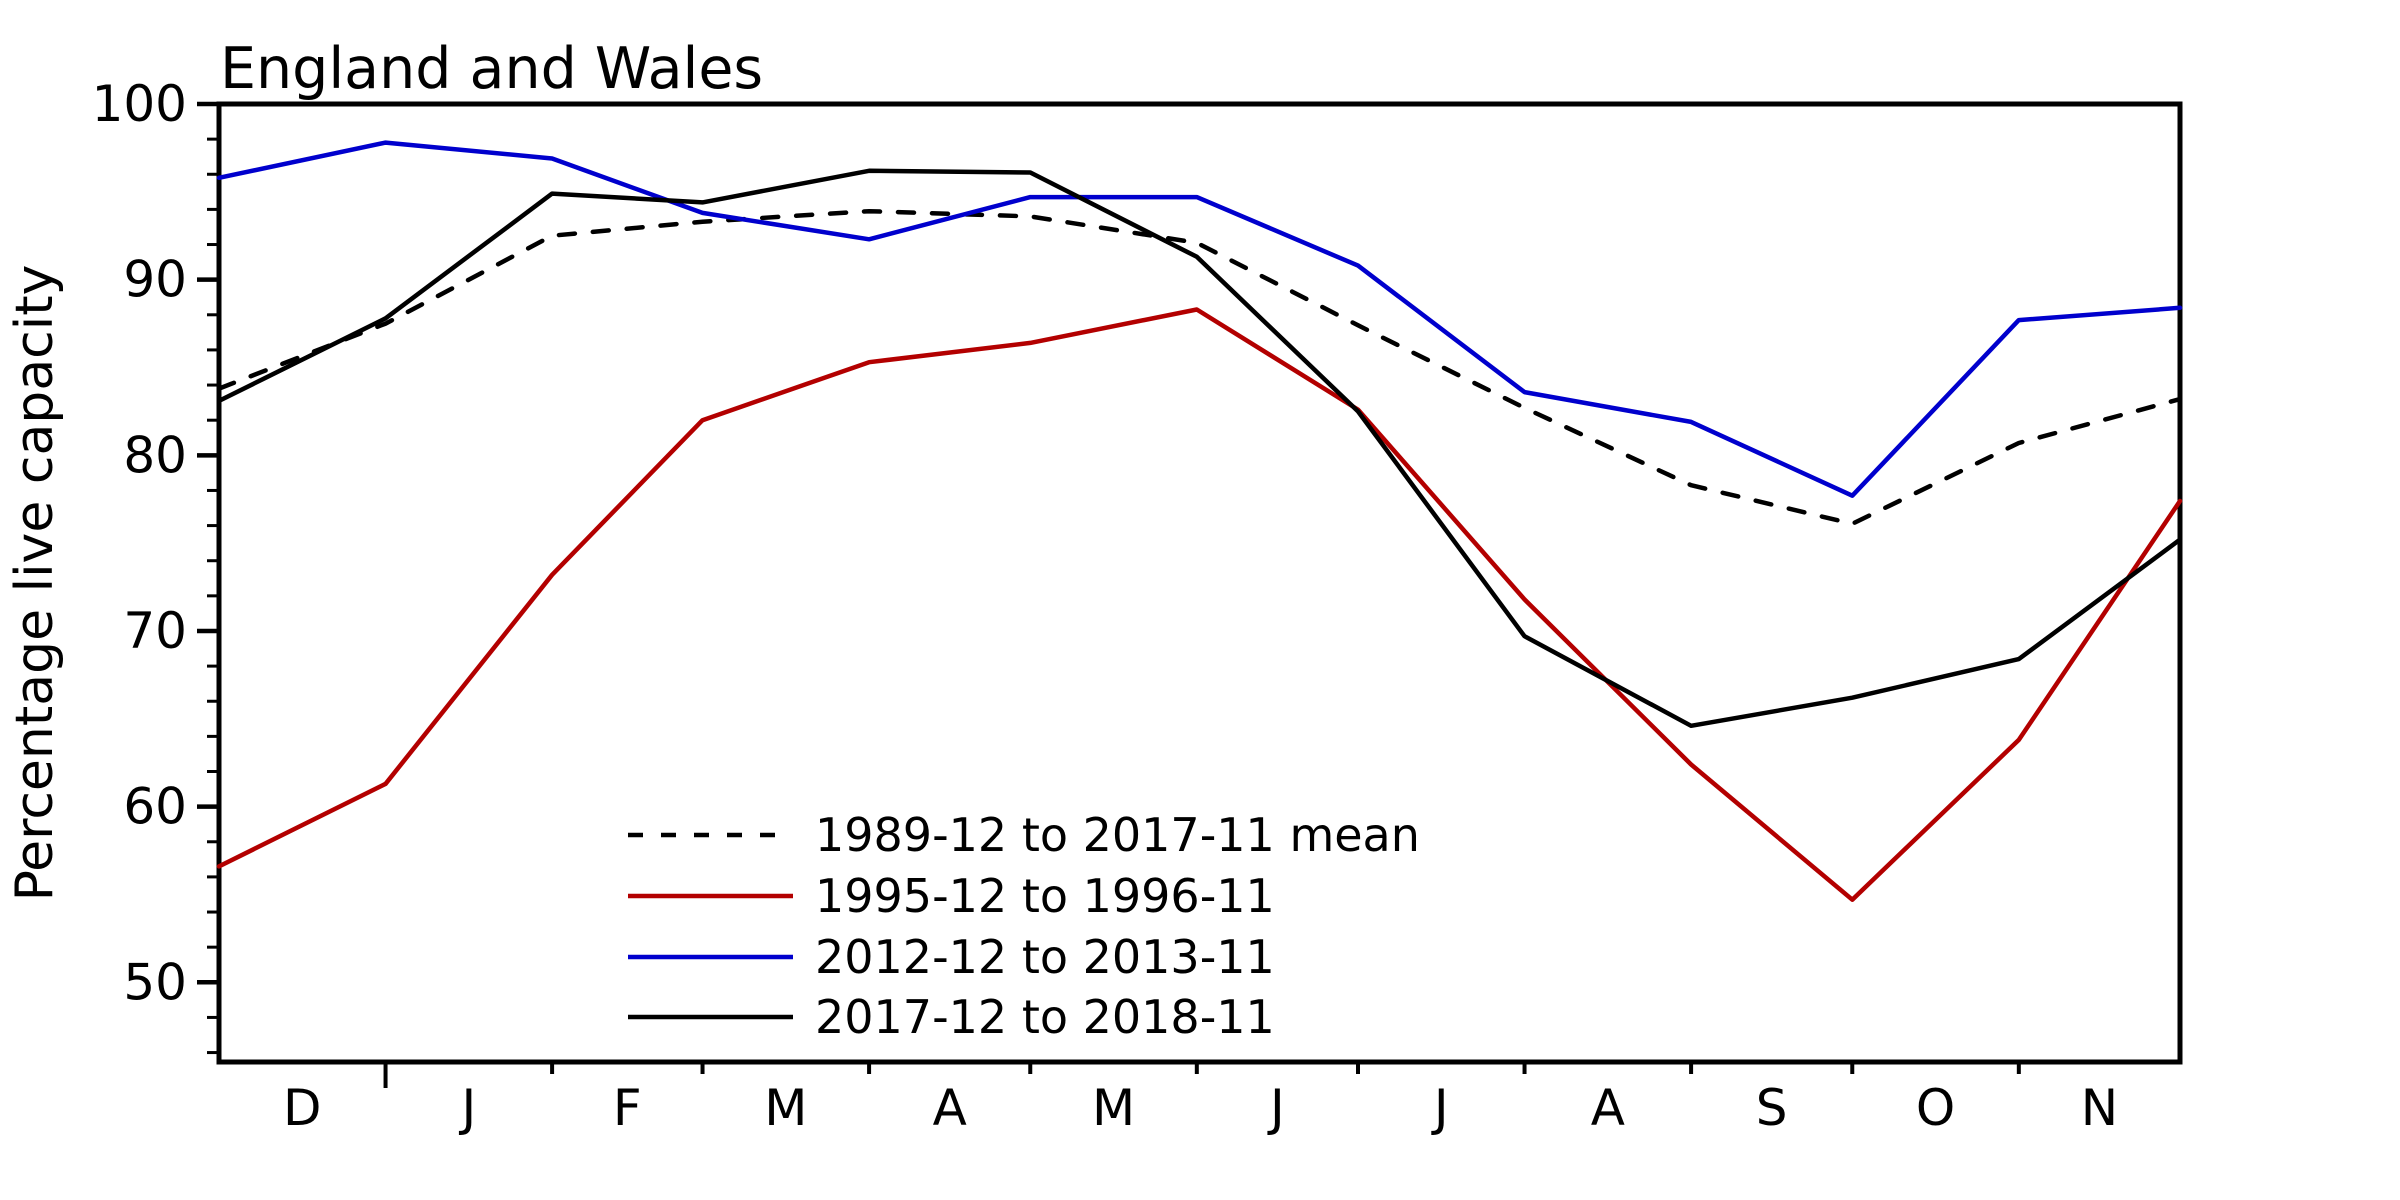  What do you see at coordinates (2099, 1108) in the screenshot?
I see `x-month-label: N` at bounding box center [2099, 1108].